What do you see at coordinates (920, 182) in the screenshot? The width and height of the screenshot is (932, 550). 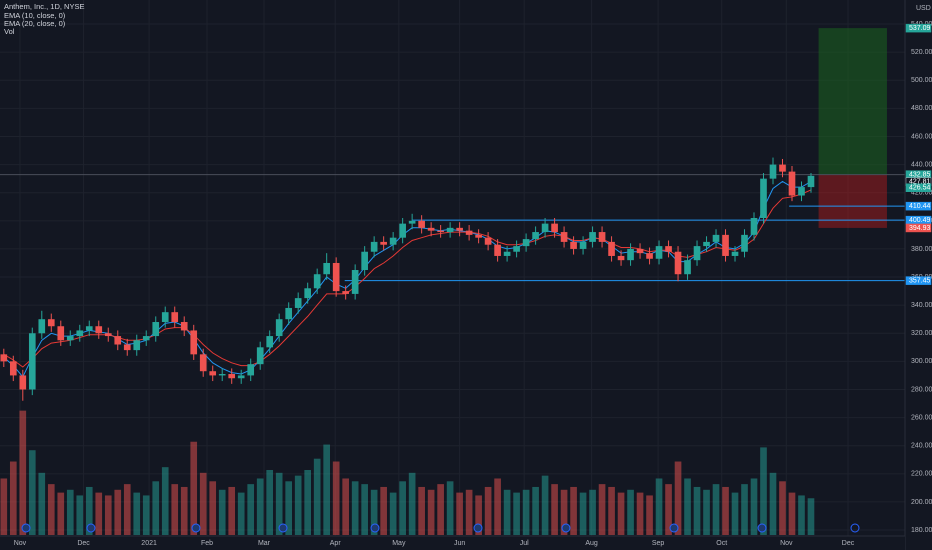 I see `price-label: 427.81` at bounding box center [920, 182].